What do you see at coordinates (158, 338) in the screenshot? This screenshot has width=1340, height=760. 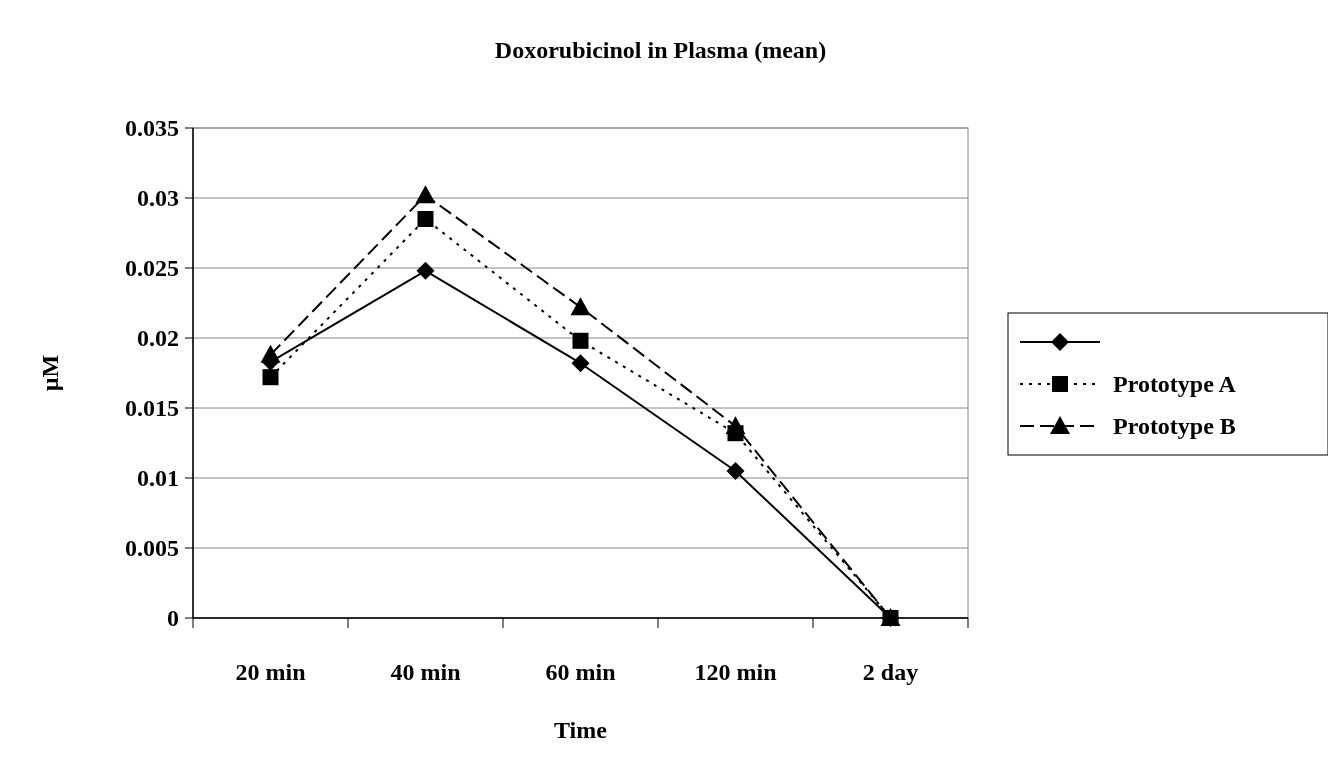 I see `y-tick-label: 0.02` at bounding box center [158, 338].